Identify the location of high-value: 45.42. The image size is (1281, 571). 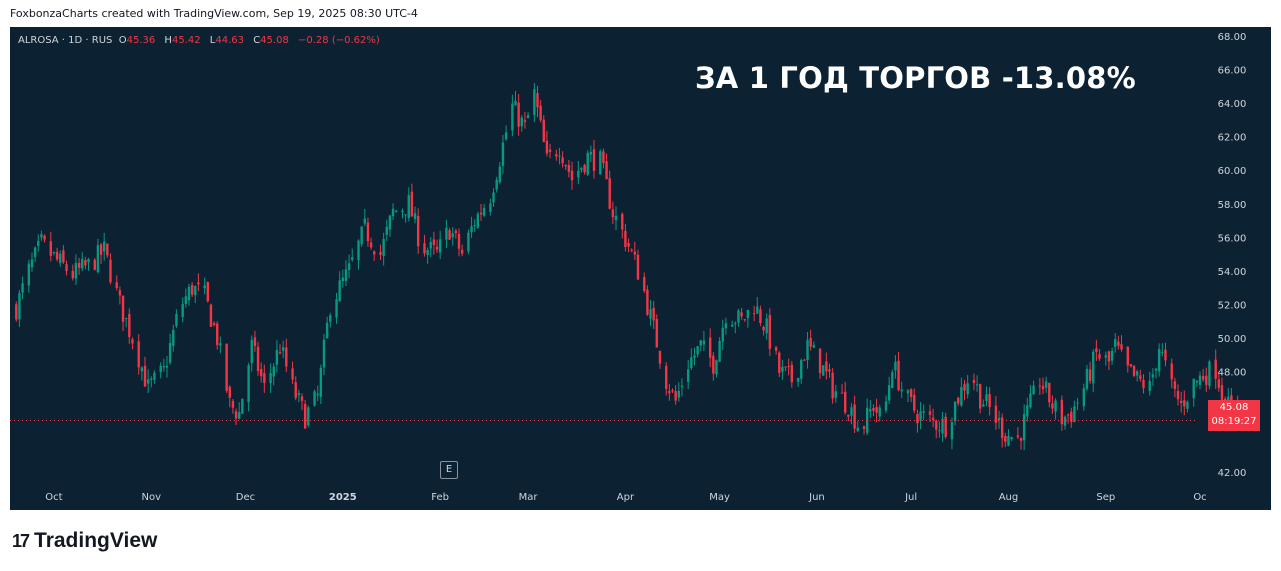
(186, 40).